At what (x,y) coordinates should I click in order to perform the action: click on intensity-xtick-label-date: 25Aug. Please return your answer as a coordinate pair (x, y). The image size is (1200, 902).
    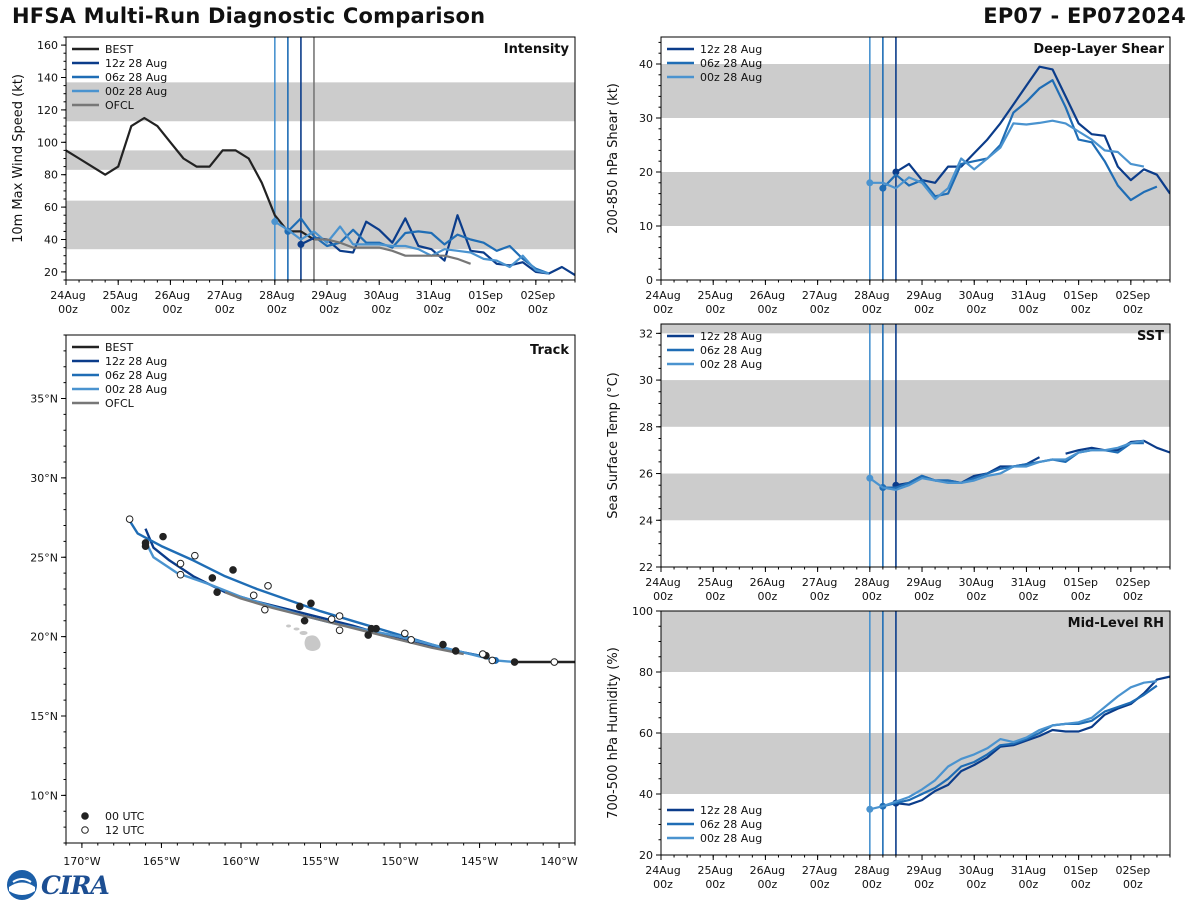
    Looking at the image, I should click on (119, 295).